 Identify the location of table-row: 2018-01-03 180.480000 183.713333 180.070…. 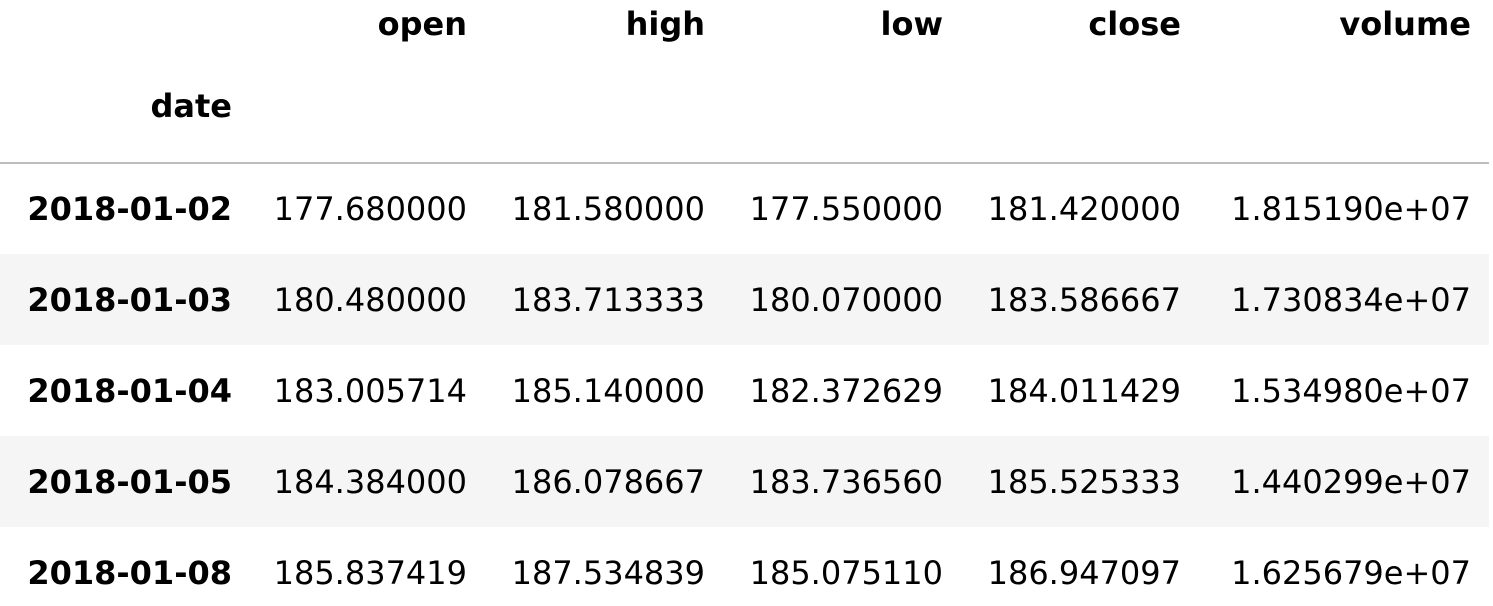
(744, 299).